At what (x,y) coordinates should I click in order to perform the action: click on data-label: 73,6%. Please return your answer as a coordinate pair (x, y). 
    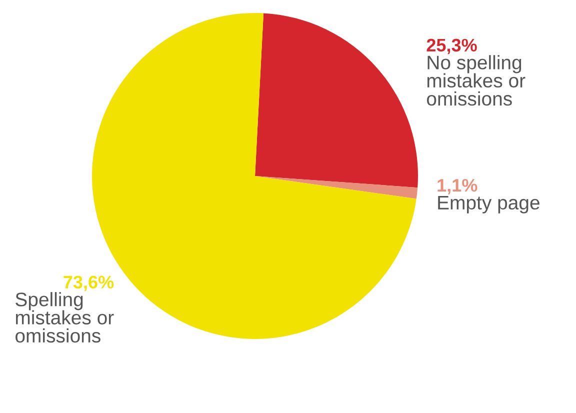
    Looking at the image, I should click on (89, 284).